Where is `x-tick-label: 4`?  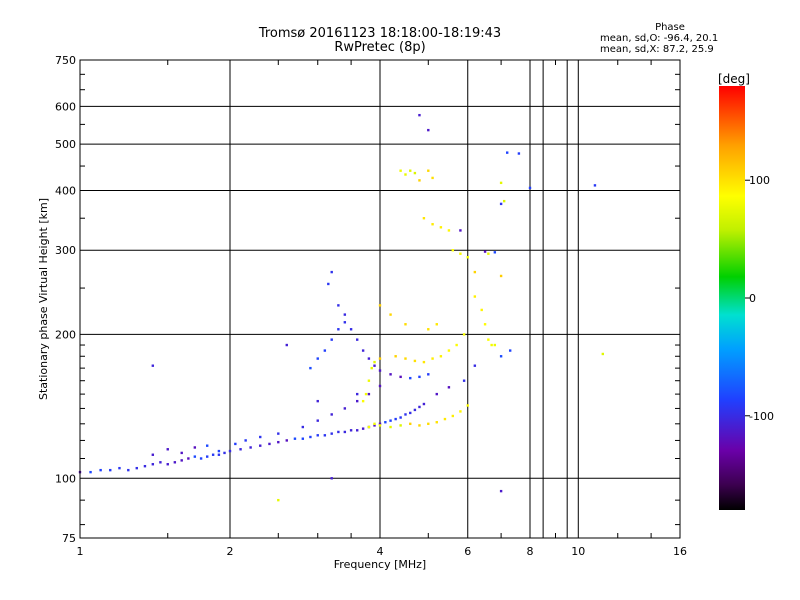
x-tick-label: 4 is located at coordinates (380, 551).